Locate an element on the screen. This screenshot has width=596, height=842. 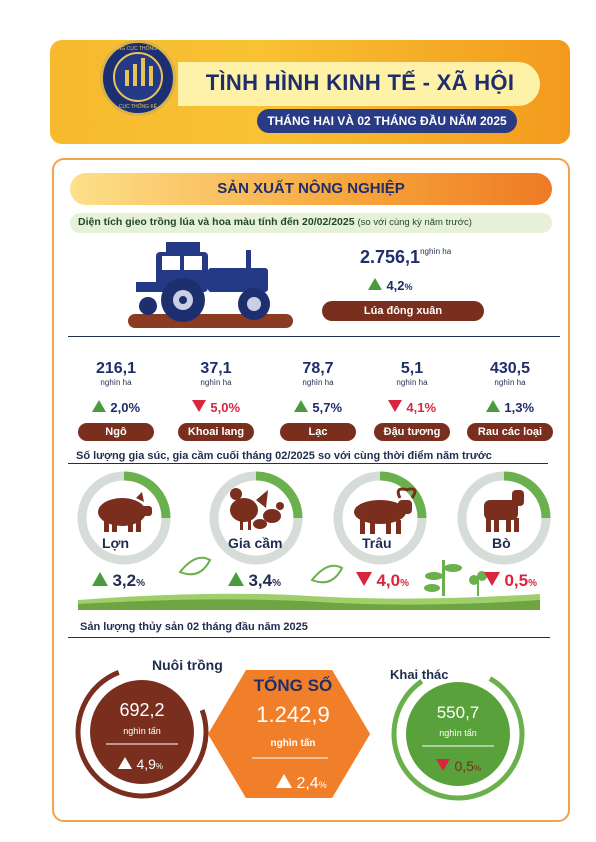
cow-icon is located at coordinates (504, 511).